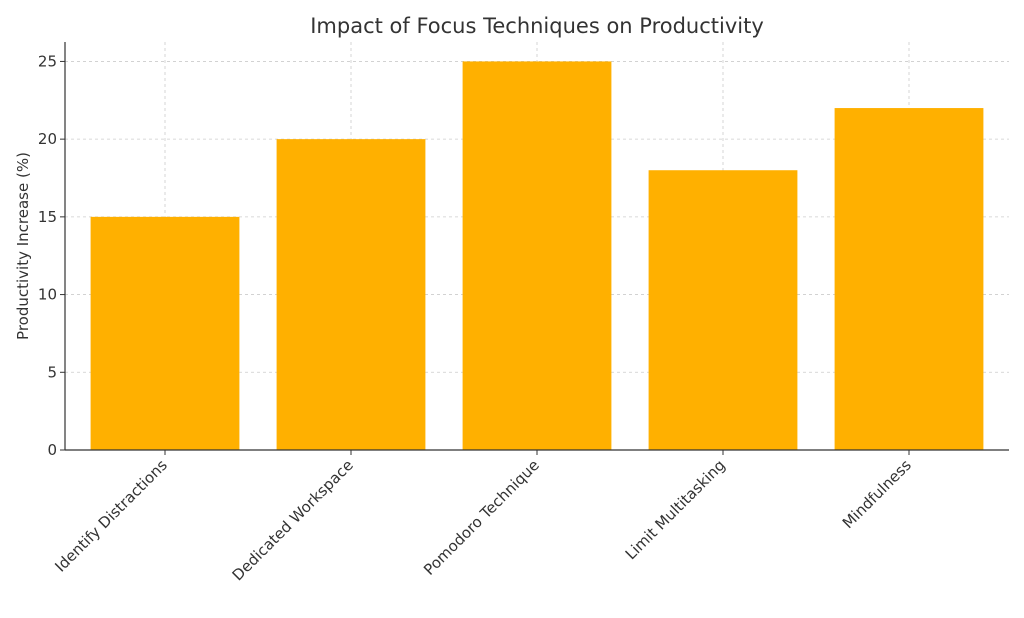 This screenshot has height=618, width=1024. Describe the element at coordinates (52, 372) in the screenshot. I see `y-tick-label: 5` at that location.